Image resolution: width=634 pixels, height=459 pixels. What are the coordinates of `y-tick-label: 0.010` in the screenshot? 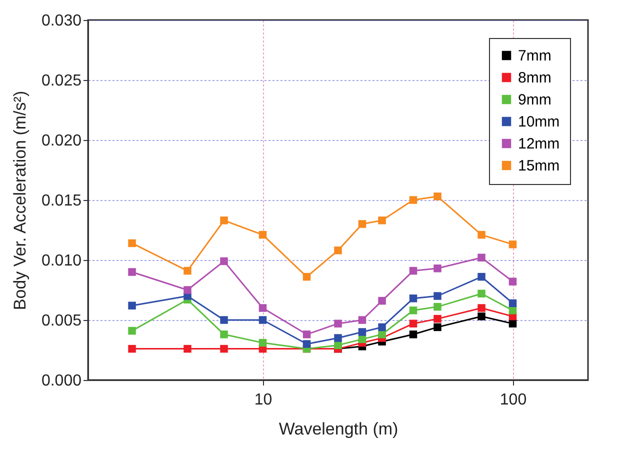 It's located at (61, 261).